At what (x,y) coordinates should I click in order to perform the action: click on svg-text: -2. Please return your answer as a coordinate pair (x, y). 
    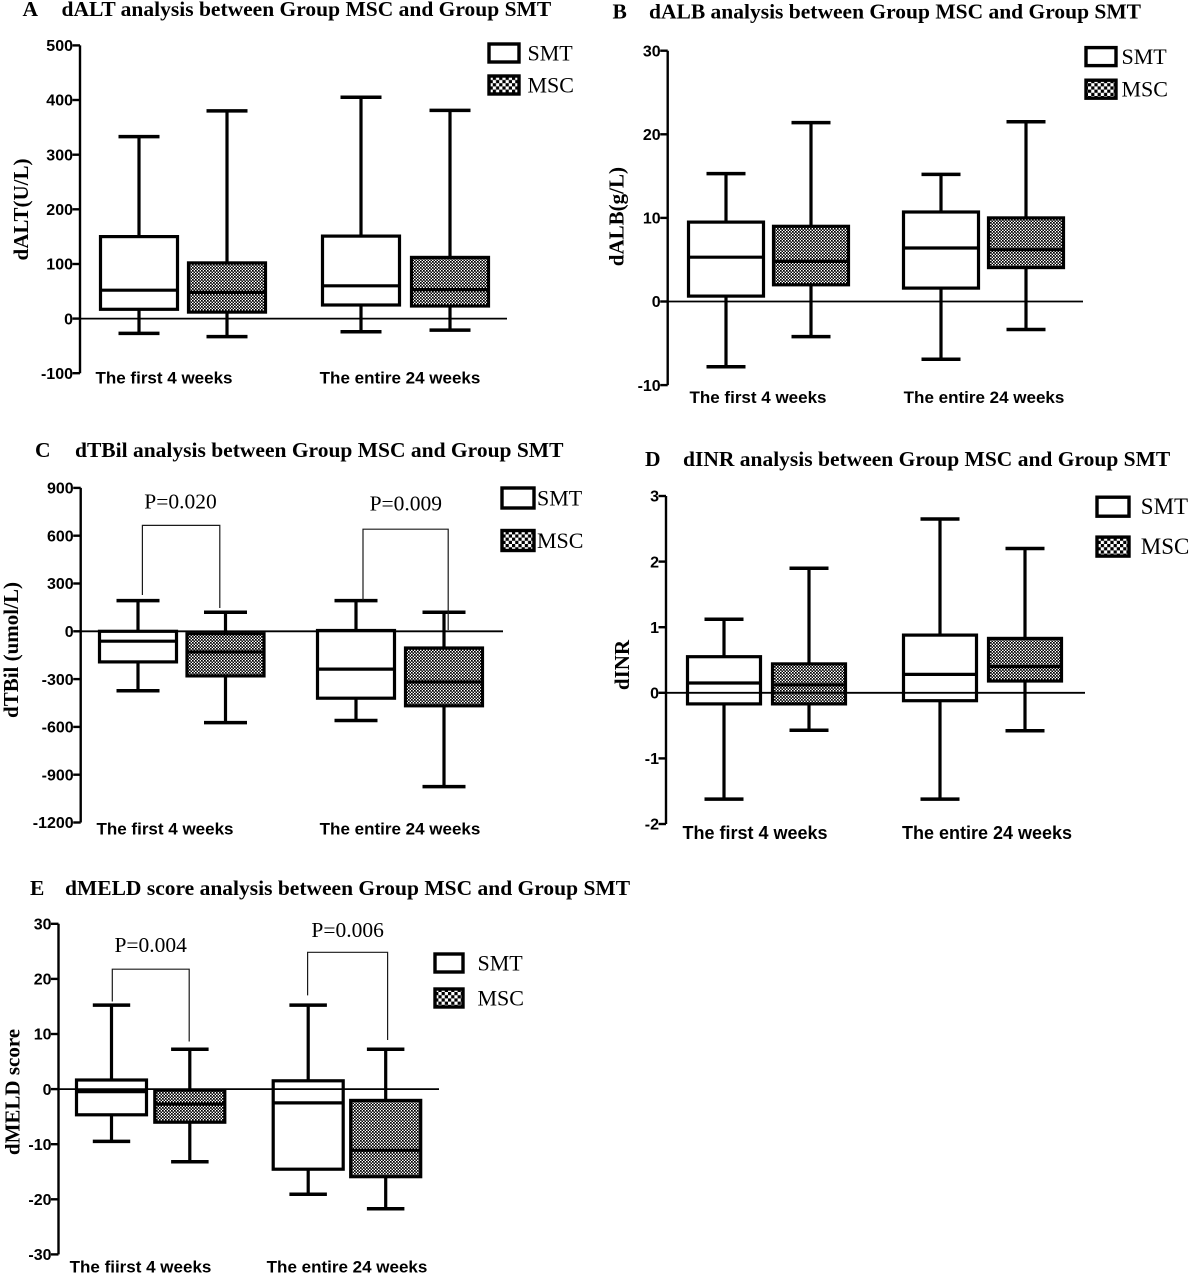
    Looking at the image, I should click on (652, 825).